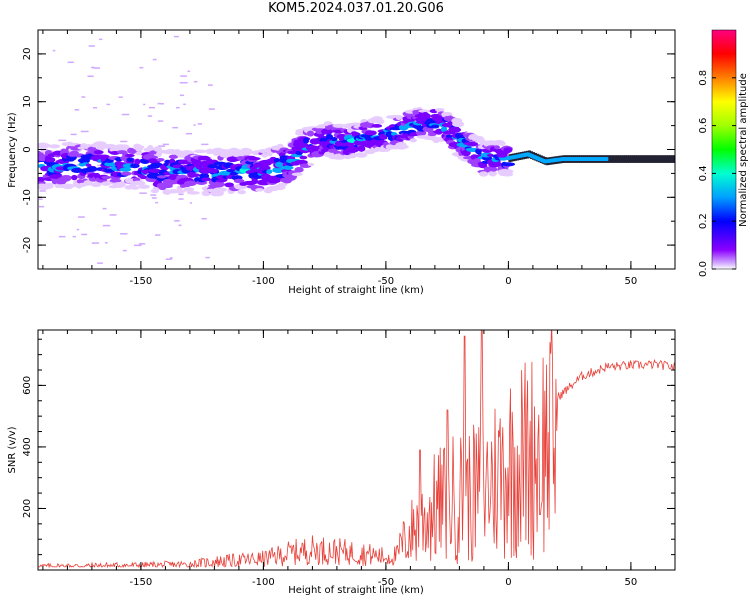 The image size is (750, 600). What do you see at coordinates (27, 508) in the screenshot?
I see `snr-y-tick-label: 200` at bounding box center [27, 508].